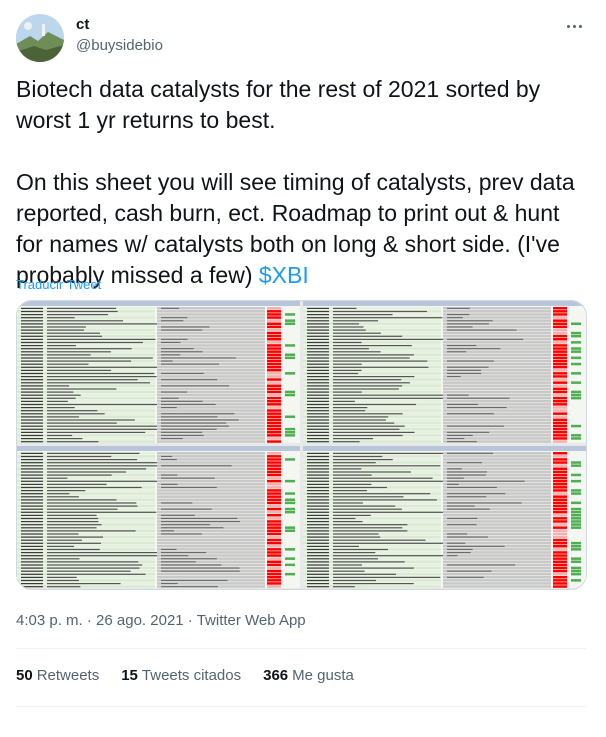 This screenshot has width=606, height=737. I want to click on tweet-date: 26 ago. 2021, so click(140, 620).